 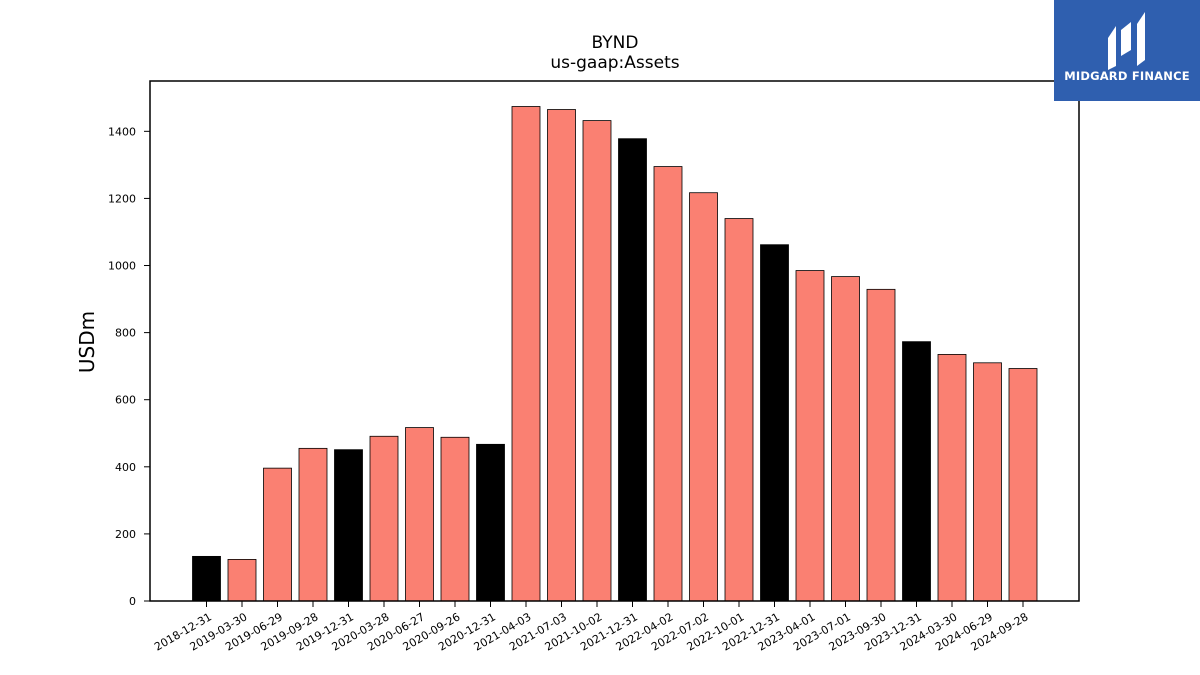 I want to click on chart-subtitle: us-gaap:Assets, so click(x=614, y=63).